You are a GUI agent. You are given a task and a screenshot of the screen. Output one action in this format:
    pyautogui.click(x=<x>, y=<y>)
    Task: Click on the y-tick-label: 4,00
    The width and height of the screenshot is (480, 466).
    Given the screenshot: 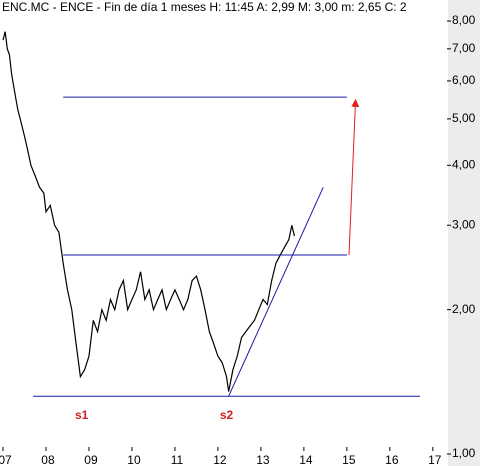 What is the action you would take?
    pyautogui.click(x=464, y=165)
    